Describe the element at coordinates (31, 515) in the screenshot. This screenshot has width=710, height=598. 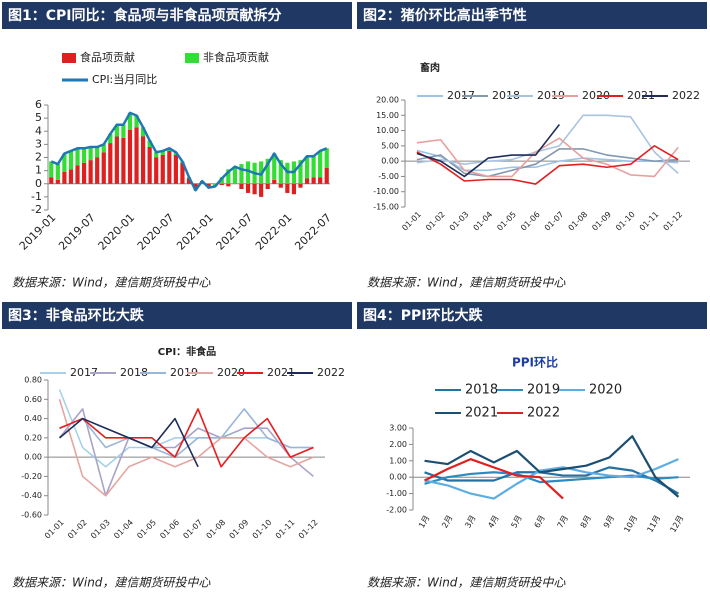
I see `y-tick-label: -0.60` at that location.